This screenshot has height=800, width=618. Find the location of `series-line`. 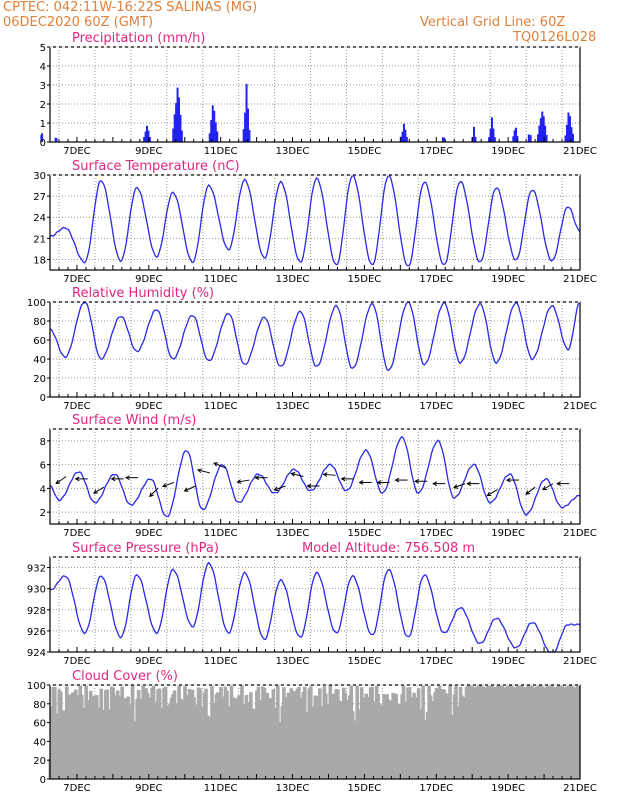

series-line is located at coordinates (315, 476).